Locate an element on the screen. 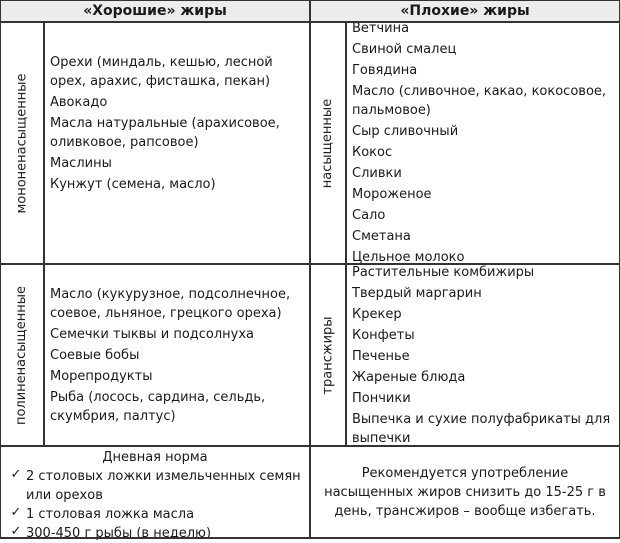 The image size is (620, 543). label-monounsaturated: мононенасыщенные is located at coordinates (22, 143).